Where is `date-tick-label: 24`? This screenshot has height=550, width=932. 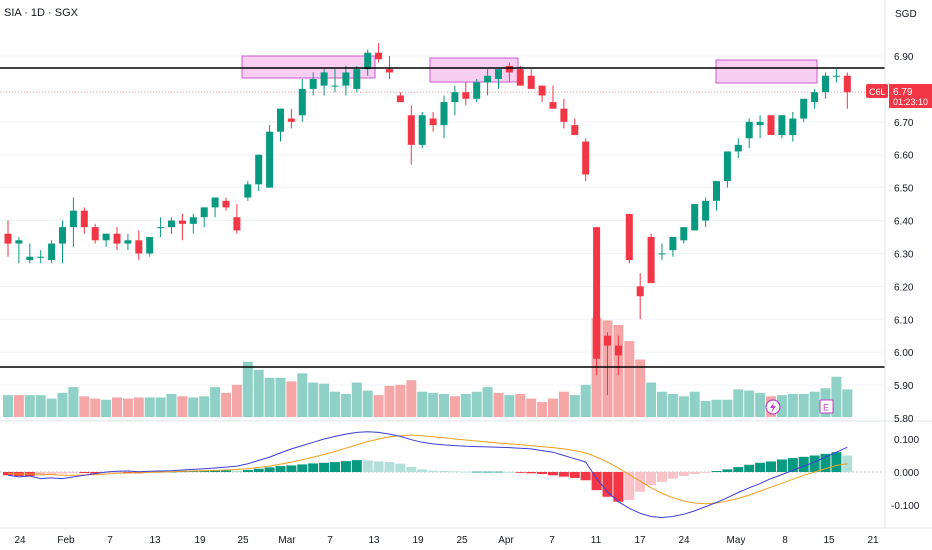
date-tick-label: 24 is located at coordinates (684, 540).